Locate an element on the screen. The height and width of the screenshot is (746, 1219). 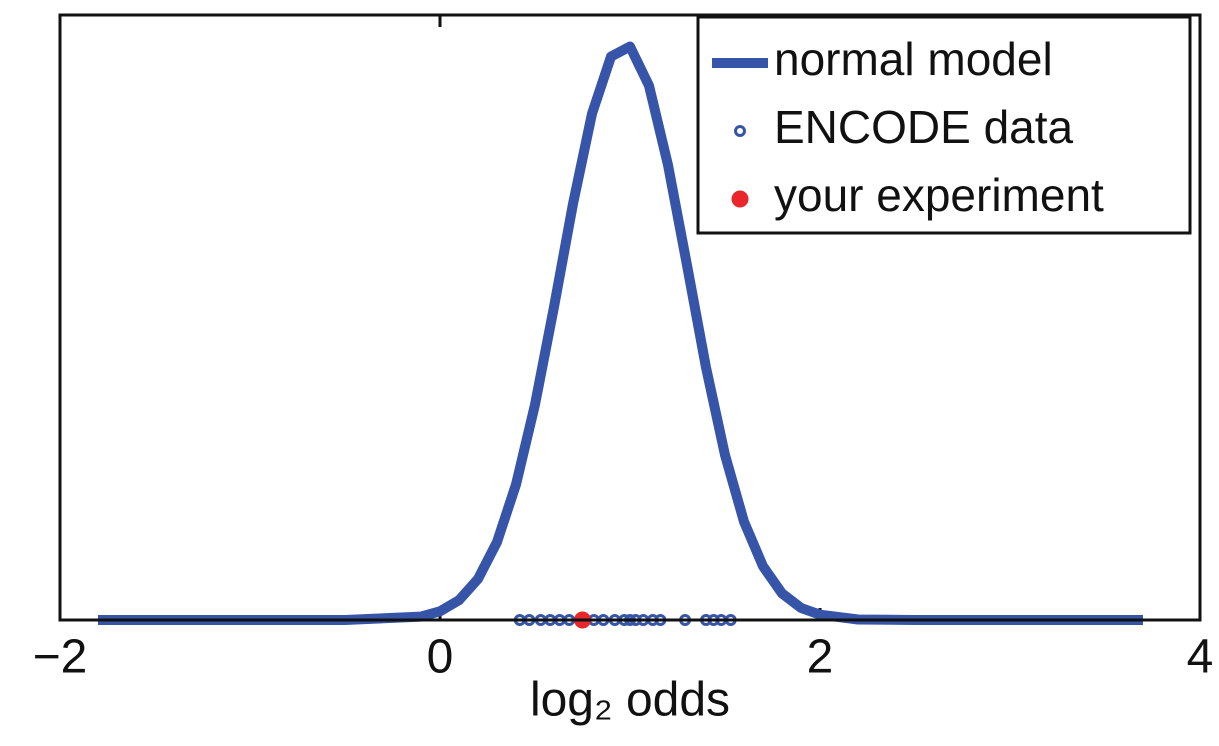
x-axis-label: log₂ odds is located at coordinates (630, 700).